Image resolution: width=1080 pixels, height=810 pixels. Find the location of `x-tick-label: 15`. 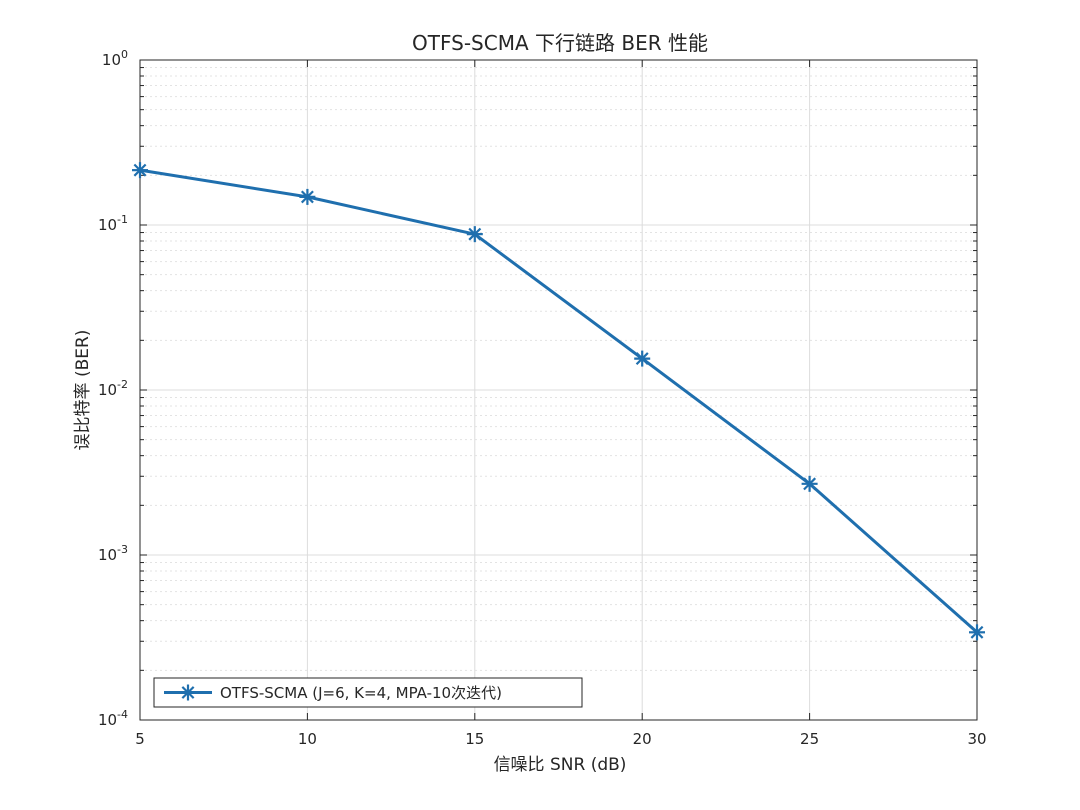

x-tick-label: 15 is located at coordinates (474, 739).